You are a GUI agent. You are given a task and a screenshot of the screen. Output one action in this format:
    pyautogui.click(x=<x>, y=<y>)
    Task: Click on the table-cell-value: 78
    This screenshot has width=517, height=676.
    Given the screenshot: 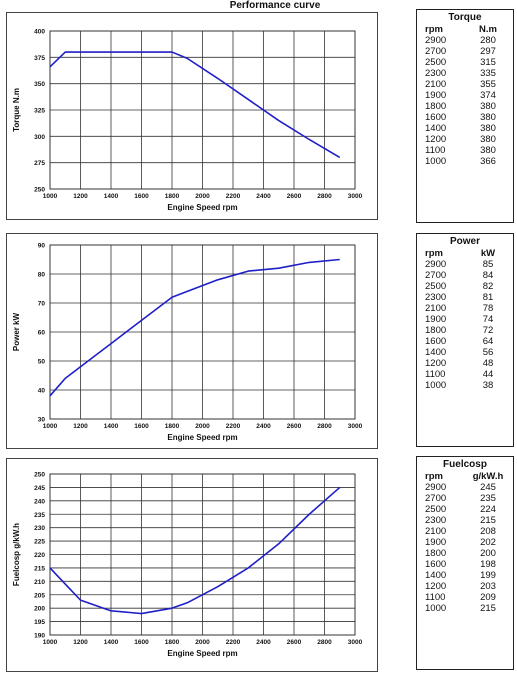 What is the action you would take?
    pyautogui.click(x=488, y=308)
    